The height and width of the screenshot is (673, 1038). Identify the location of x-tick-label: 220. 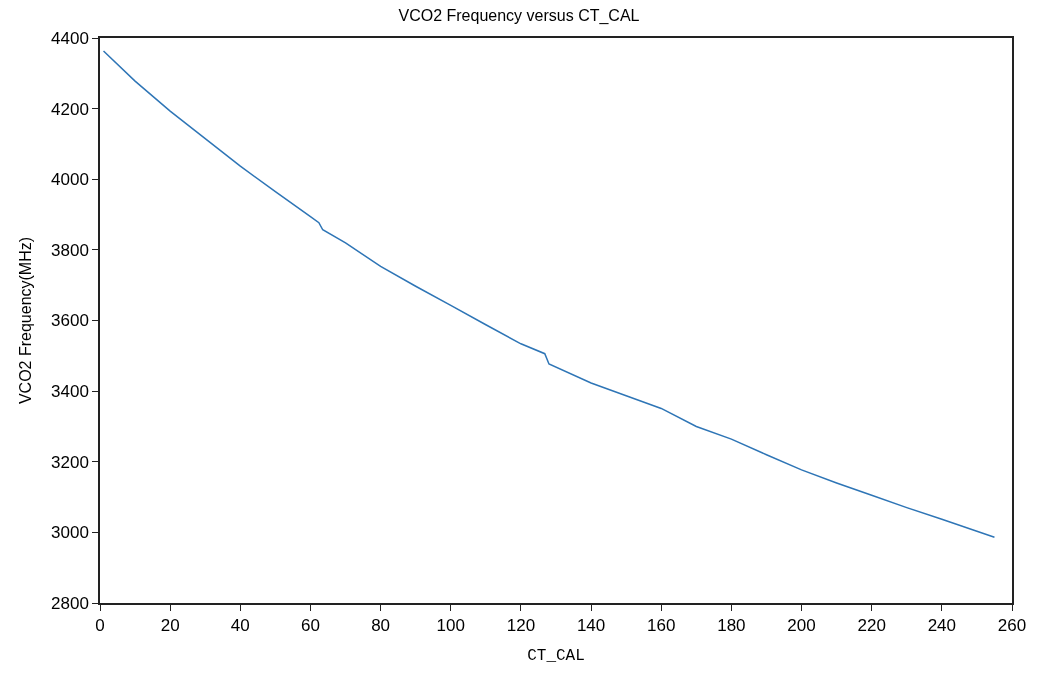
(871, 626).